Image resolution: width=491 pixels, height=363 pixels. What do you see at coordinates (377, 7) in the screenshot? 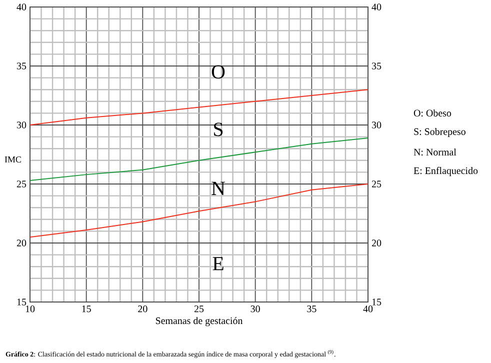
I see `y2-tick-label: 40` at bounding box center [377, 7].